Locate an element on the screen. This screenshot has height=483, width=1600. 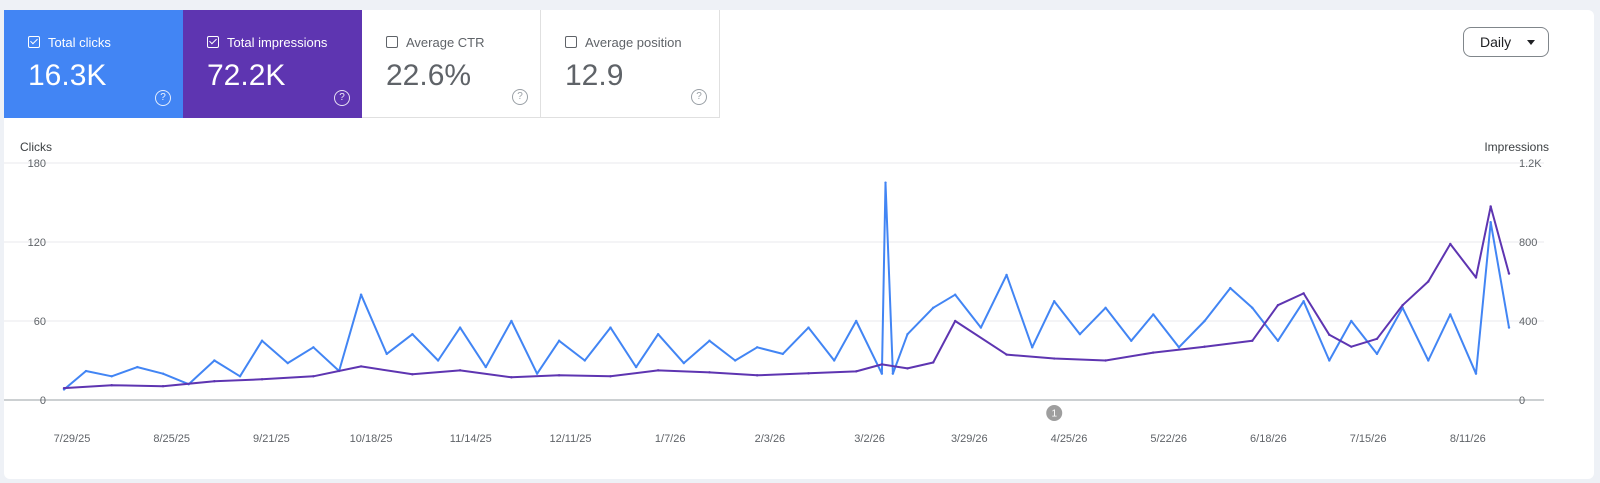
annotation-marker: 1 is located at coordinates (1054, 413).